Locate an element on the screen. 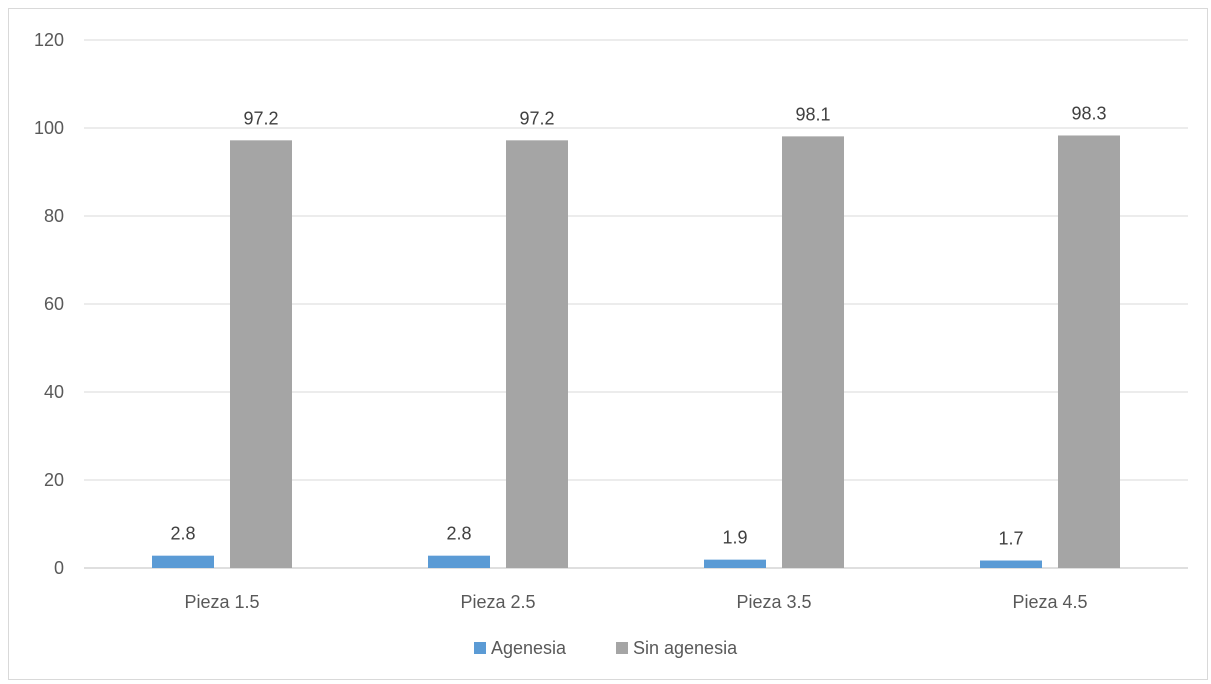 Image resolution: width=1211 pixels, height=684 pixels. legend-label-agenesia: Agenesia is located at coordinates (529, 648).